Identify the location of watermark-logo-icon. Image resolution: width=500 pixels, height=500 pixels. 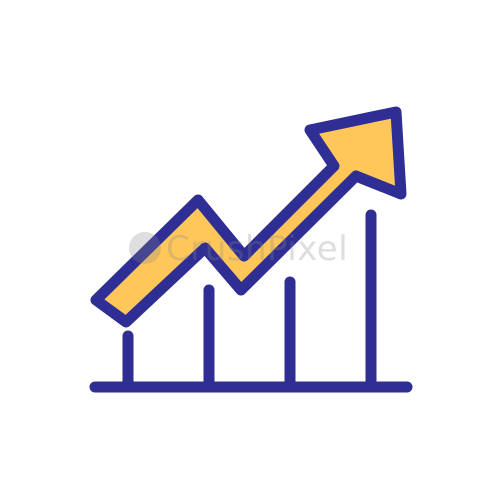
(145, 248).